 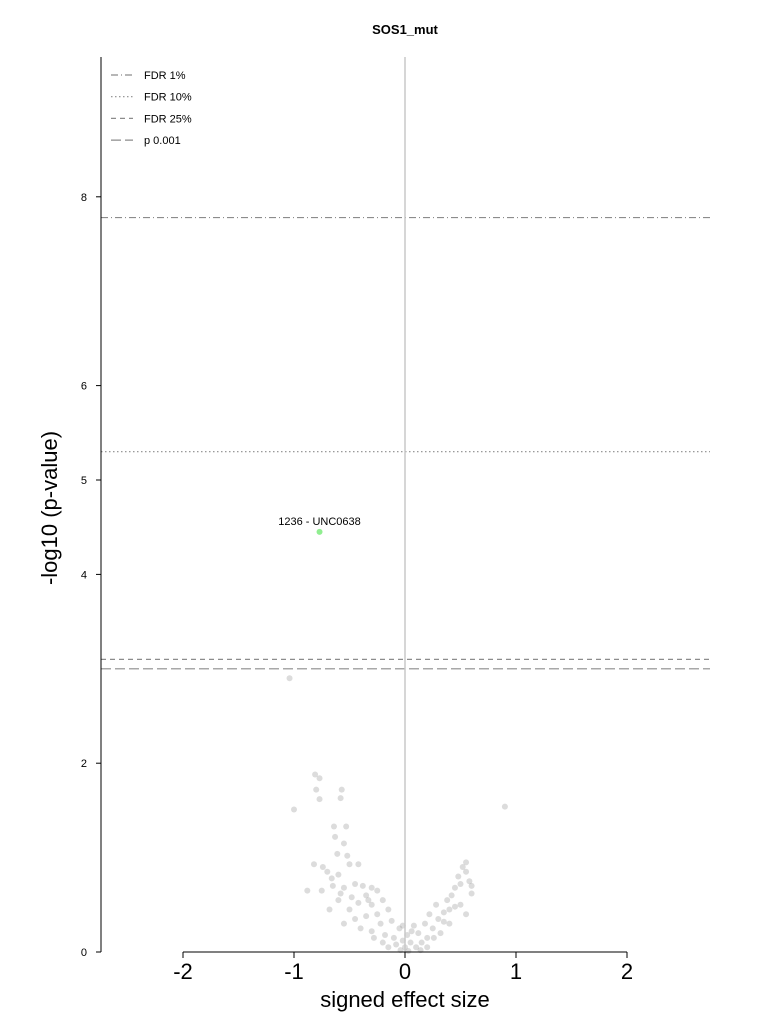 What do you see at coordinates (397, 741) in the screenshot?
I see `scatter-points` at bounding box center [397, 741].